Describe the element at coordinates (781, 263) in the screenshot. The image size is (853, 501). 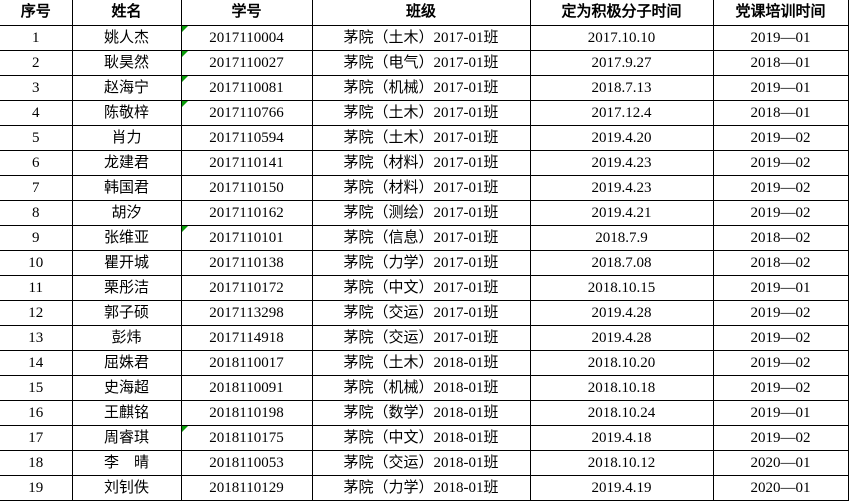
I see `cell-training-time: 2018—02` at that location.